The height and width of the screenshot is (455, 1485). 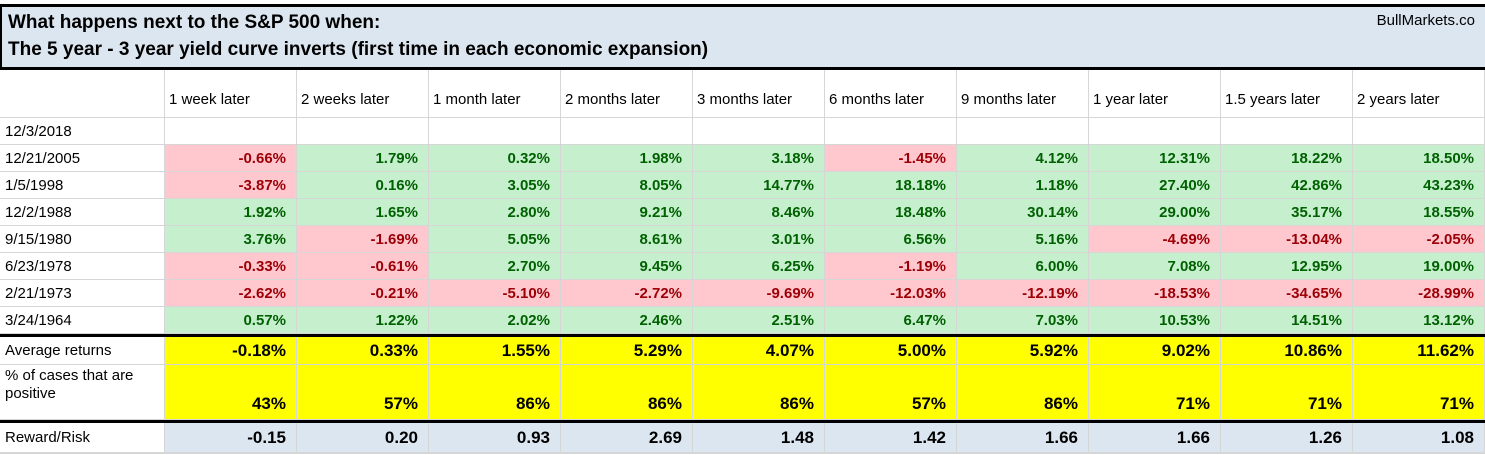 What do you see at coordinates (363, 239) in the screenshot?
I see `return-cell: -1.69%` at bounding box center [363, 239].